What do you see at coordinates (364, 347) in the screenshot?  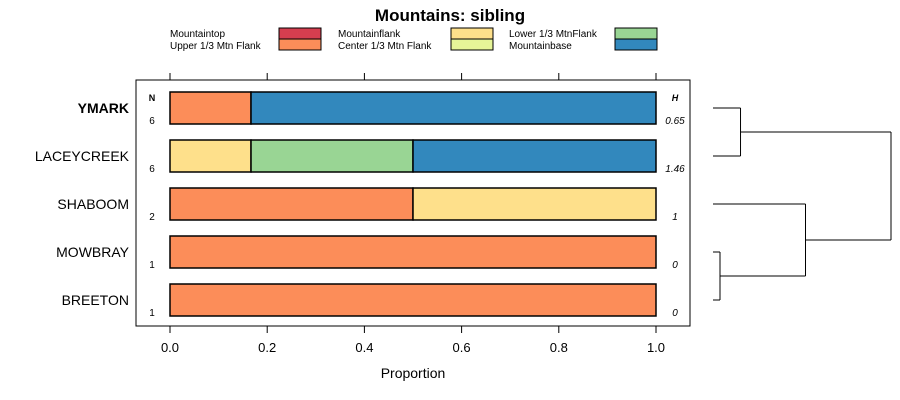 I see `x-tick-label: 0.4` at bounding box center [364, 347].